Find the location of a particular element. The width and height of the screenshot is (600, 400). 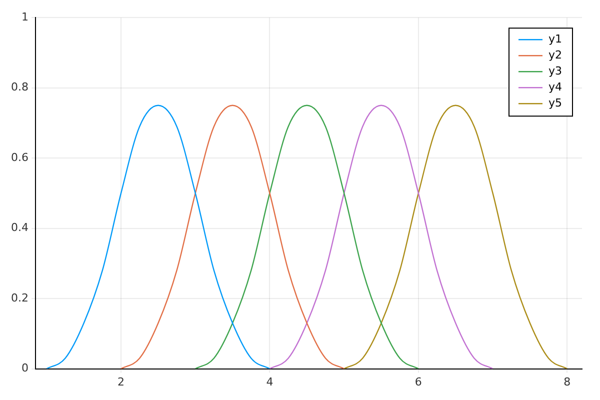

y-tick-label: 0.2 is located at coordinates (19, 297).